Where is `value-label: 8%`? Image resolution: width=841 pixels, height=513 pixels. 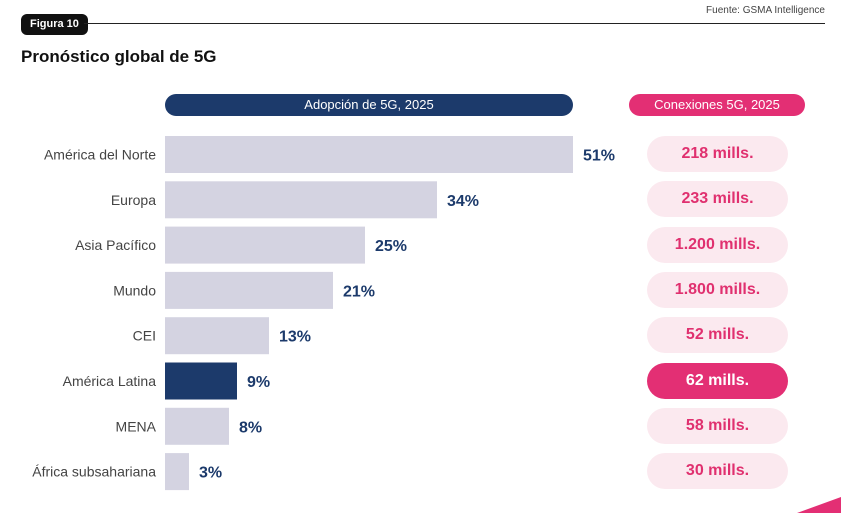 value-label: 8% is located at coordinates (250, 427).